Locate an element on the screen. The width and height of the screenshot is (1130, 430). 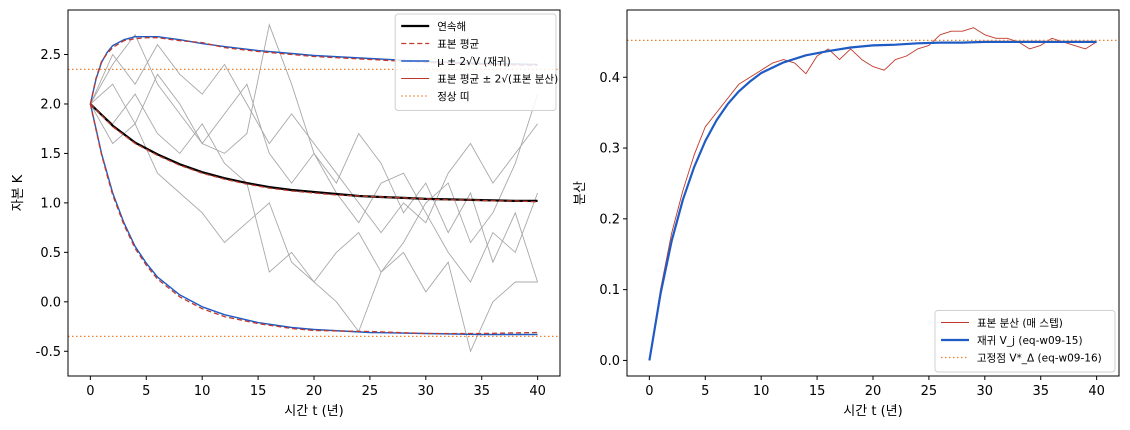
y-tick-label: 0.5 is located at coordinates (50, 253).